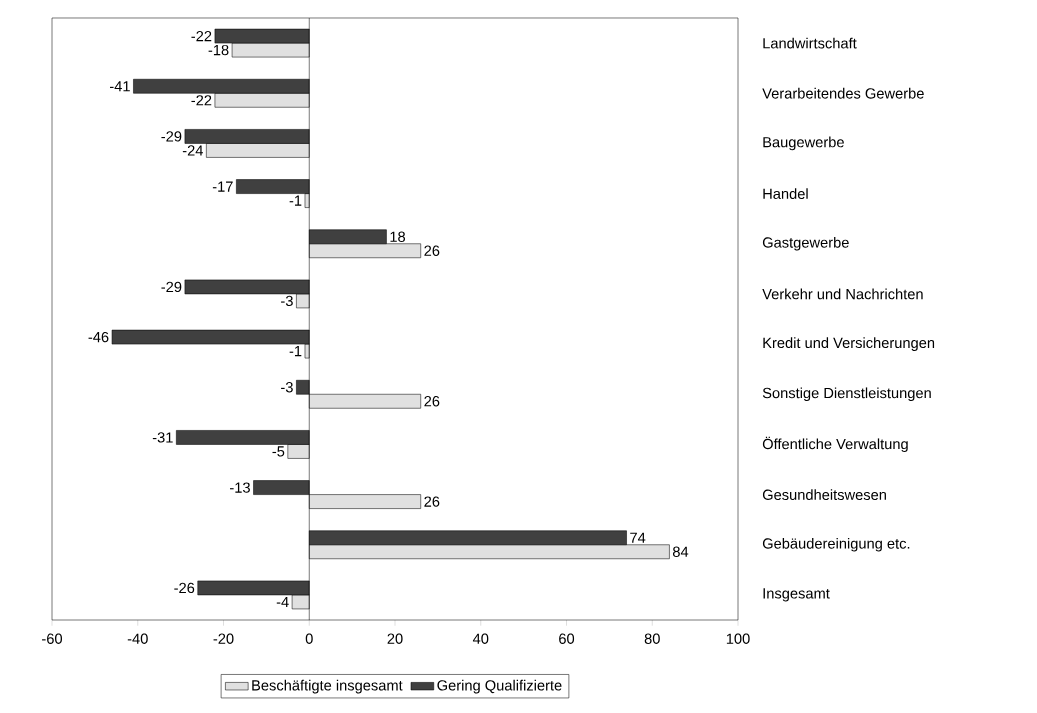  I want to click on y-tick-label: Sonstige Dienstleistungen, so click(846, 394).